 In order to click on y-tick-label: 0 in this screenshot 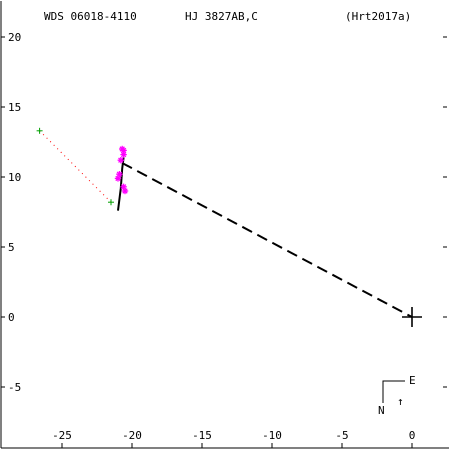, I will do `click(11, 317)`.